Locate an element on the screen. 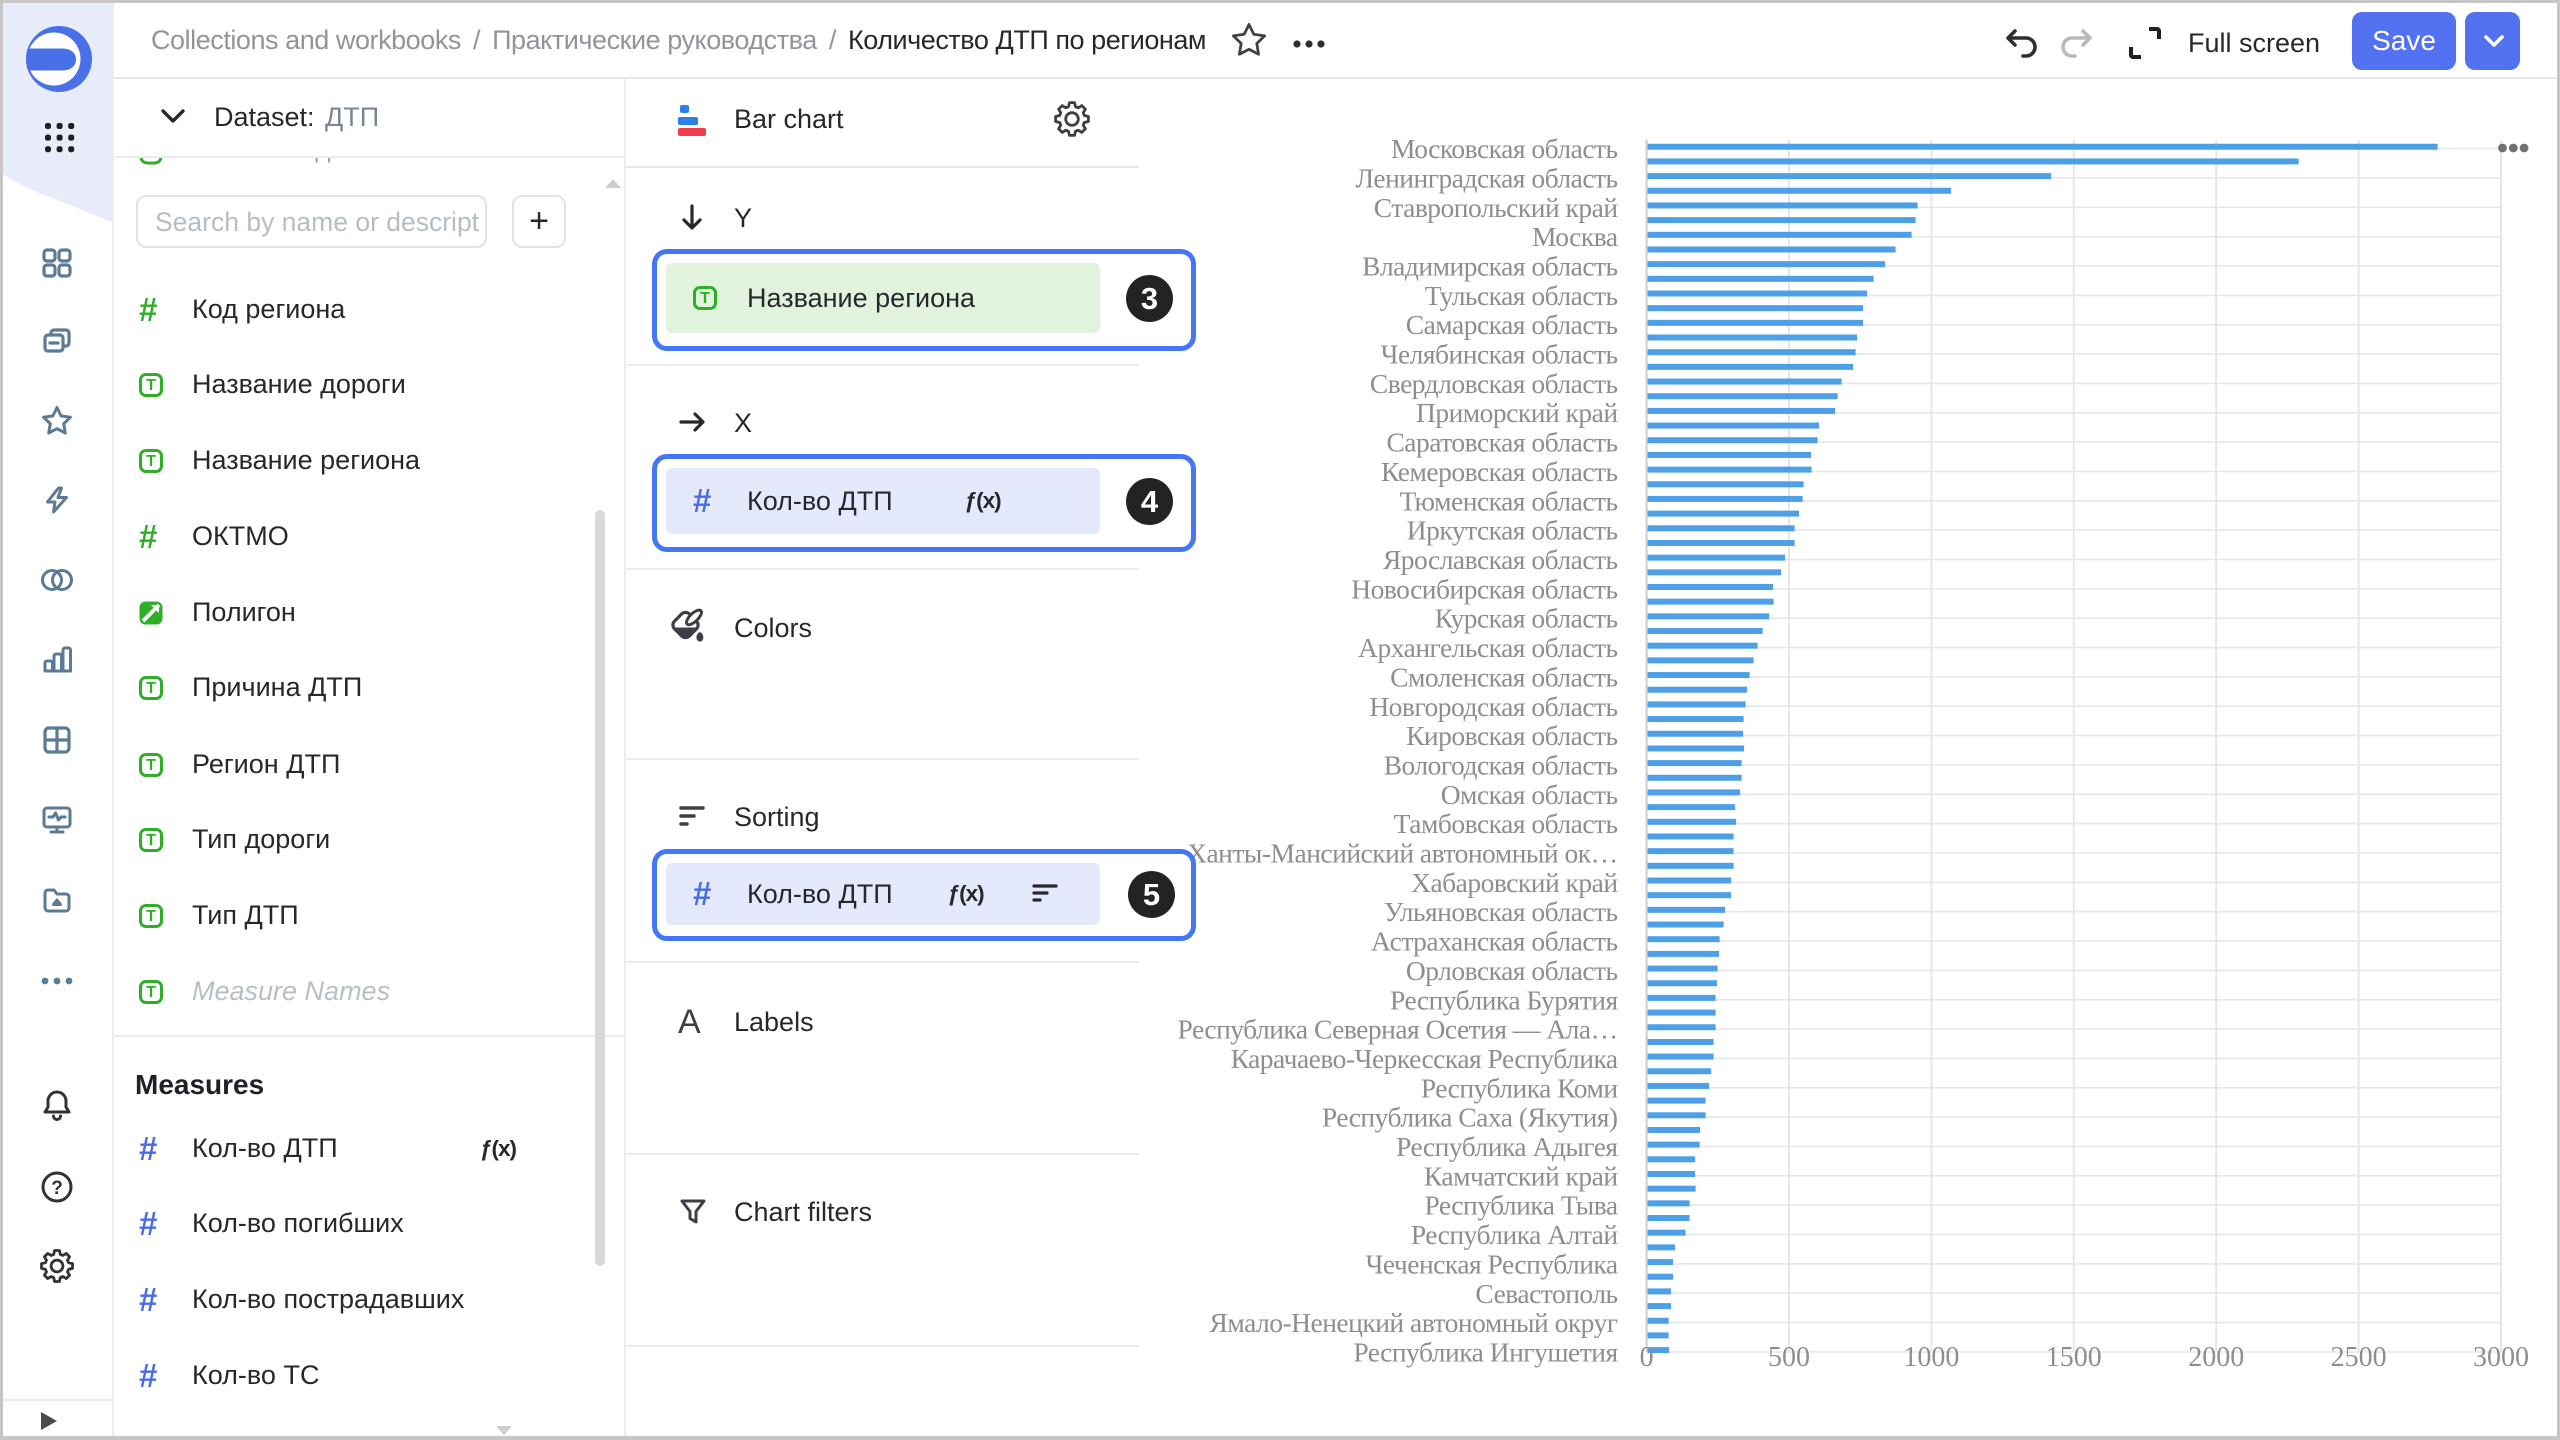  svg-text: Ленинградская область is located at coordinates (1486, 177).